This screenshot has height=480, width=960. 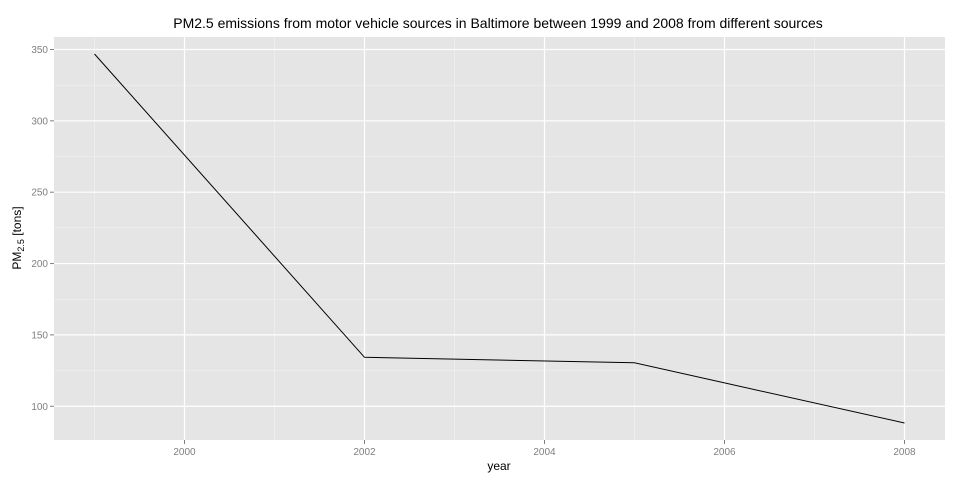 What do you see at coordinates (39, 121) in the screenshot?
I see `y-tick-label: 300` at bounding box center [39, 121].